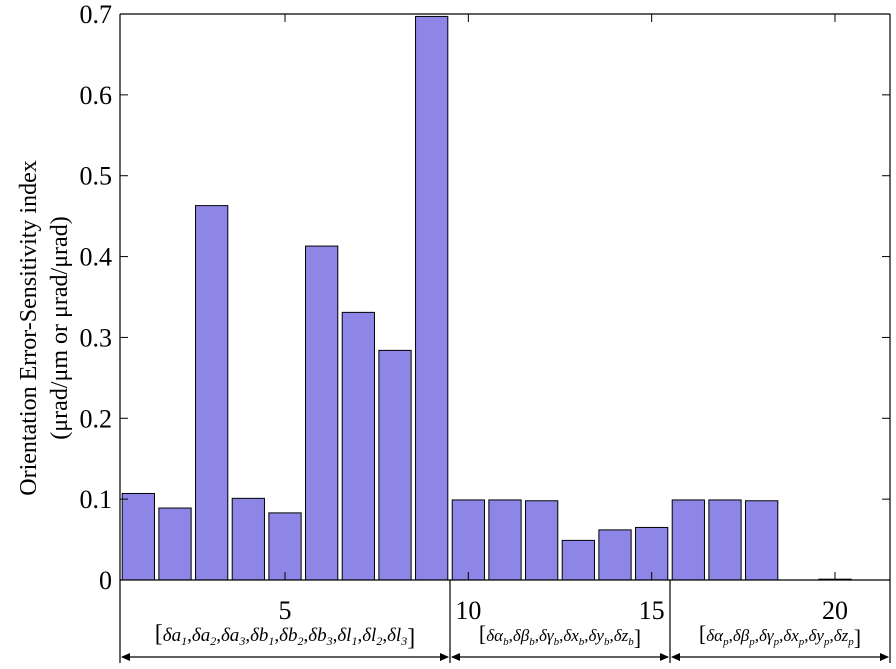 The image size is (896, 669). What do you see at coordinates (96, 418) in the screenshot?
I see `y-tick-label: 0.2` at bounding box center [96, 418].